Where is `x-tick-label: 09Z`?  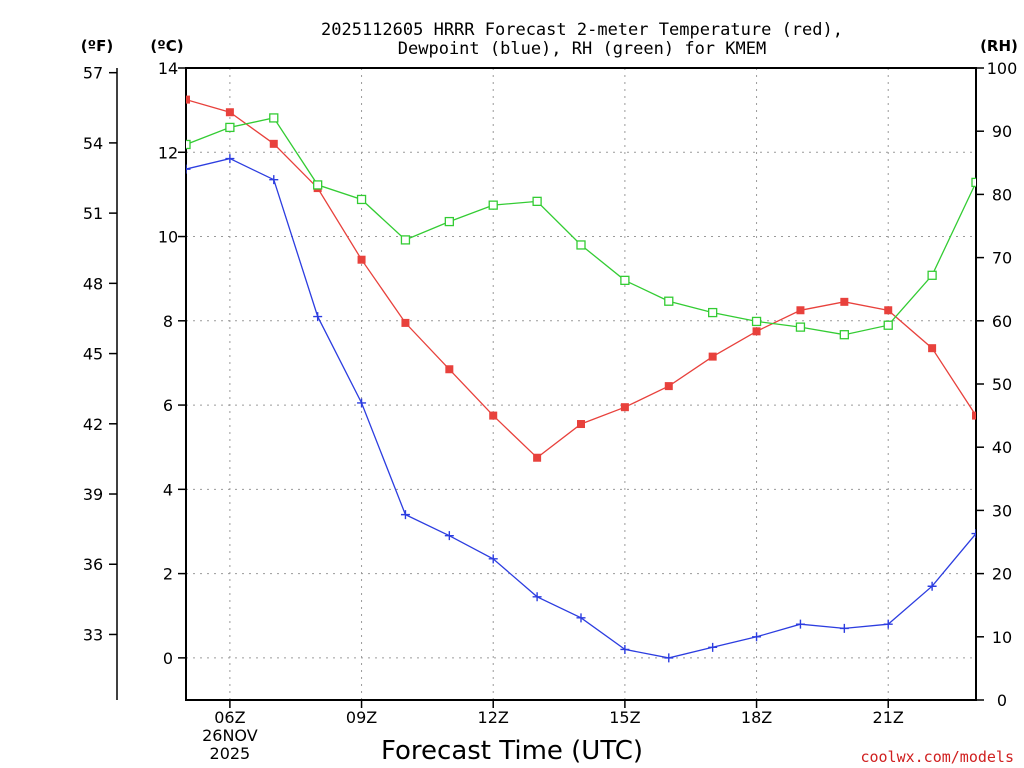
x-tick-label: 09Z is located at coordinates (361, 717).